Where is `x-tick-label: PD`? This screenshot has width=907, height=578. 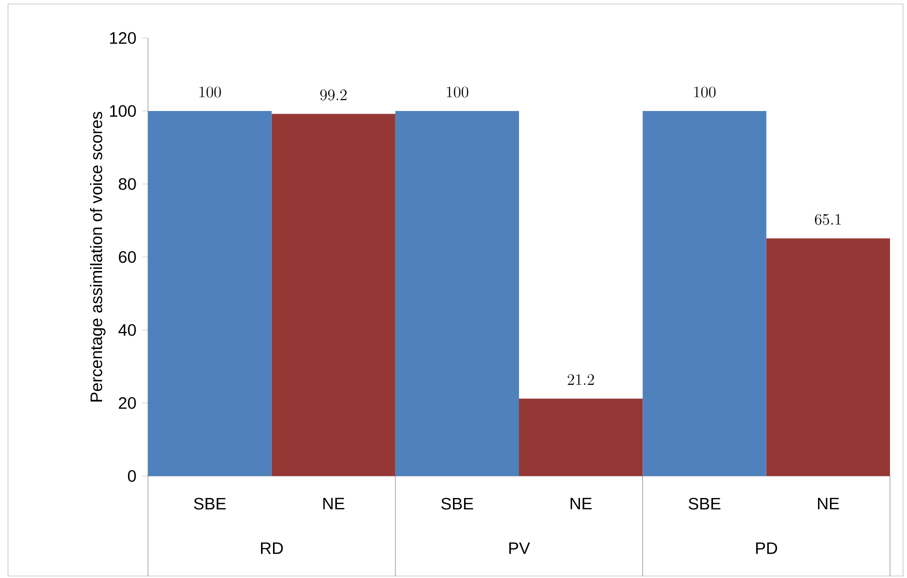 x-tick-label: PD is located at coordinates (767, 548).